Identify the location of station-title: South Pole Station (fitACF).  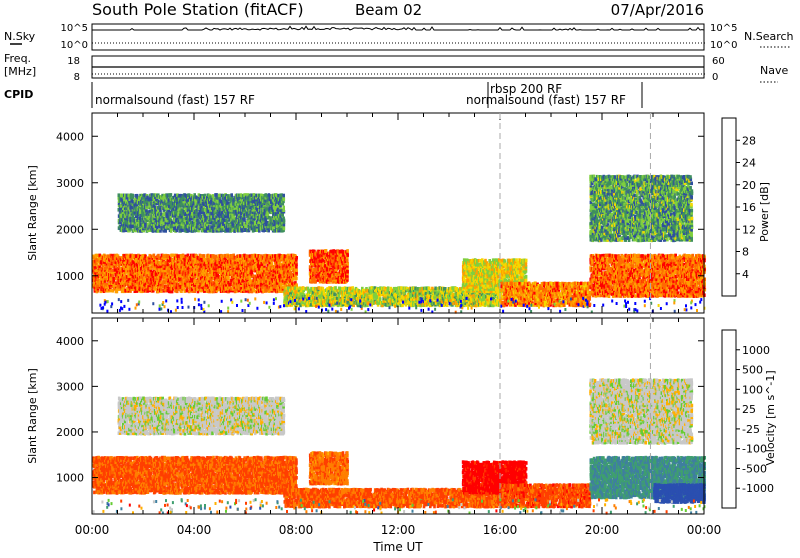
(198, 9).